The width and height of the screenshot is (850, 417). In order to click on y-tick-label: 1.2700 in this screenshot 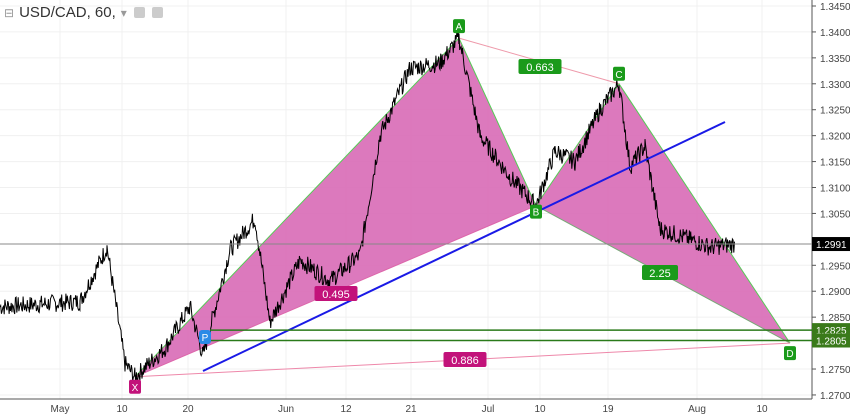, I will do `click(835, 396)`.